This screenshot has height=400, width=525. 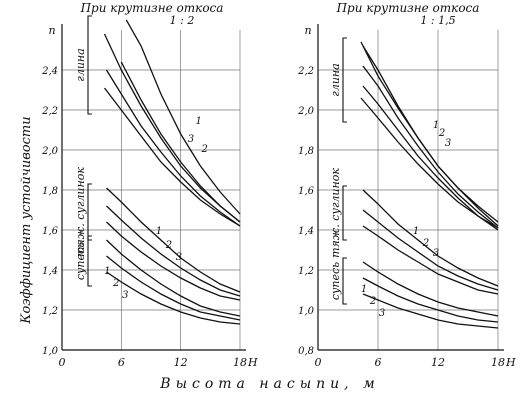 What do you see at coordinates (26, 220) in the screenshot?
I see `y-axis-label: Коэффициент устойчивости` at bounding box center [26, 220].